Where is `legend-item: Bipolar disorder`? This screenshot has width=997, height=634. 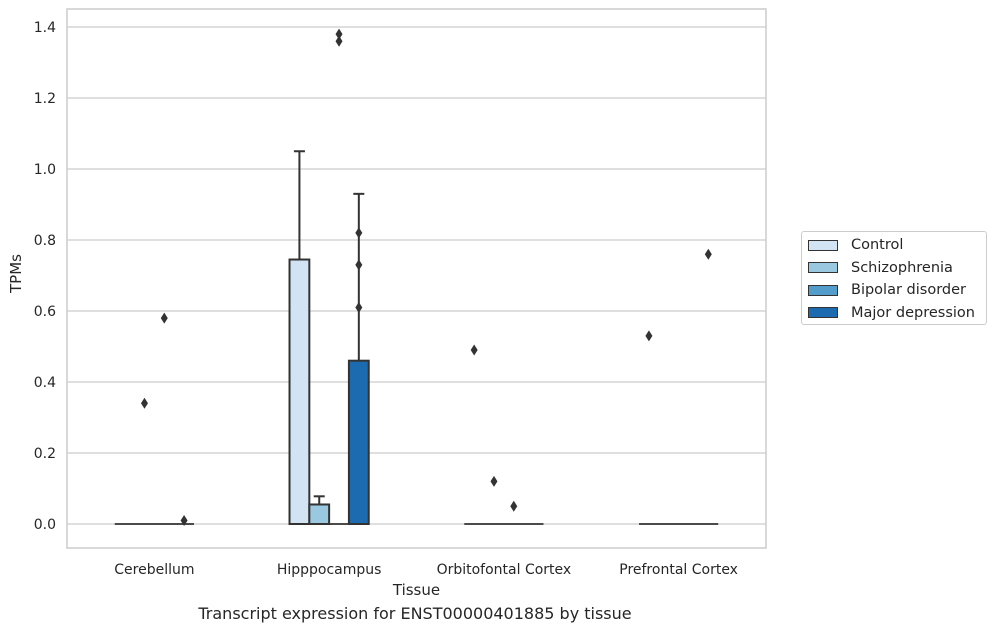 legend-item: Bipolar disorder is located at coordinates (887, 290).